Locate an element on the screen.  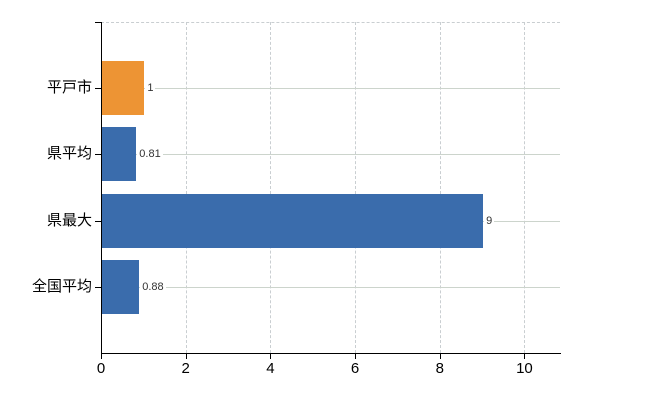
y-axis-line is located at coordinates (101, 188).